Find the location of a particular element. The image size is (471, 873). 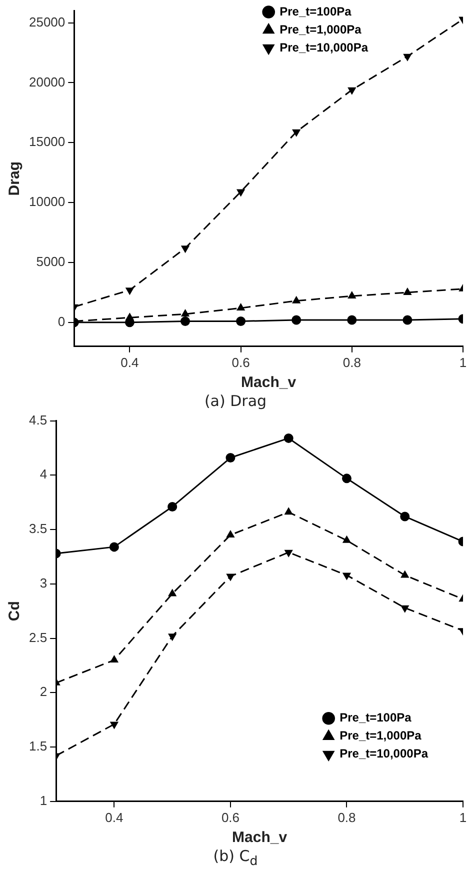

y-tick-label: 1 is located at coordinates (44, 800).